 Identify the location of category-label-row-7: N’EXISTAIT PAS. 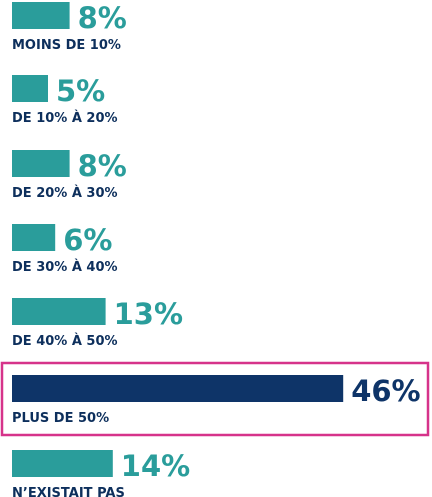
(68, 491).